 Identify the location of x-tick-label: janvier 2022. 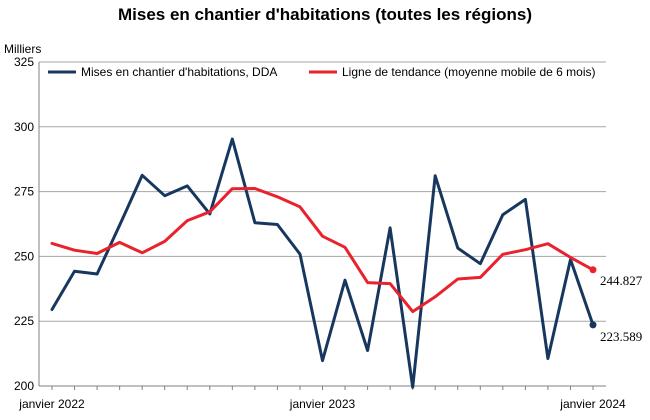
(51, 404).